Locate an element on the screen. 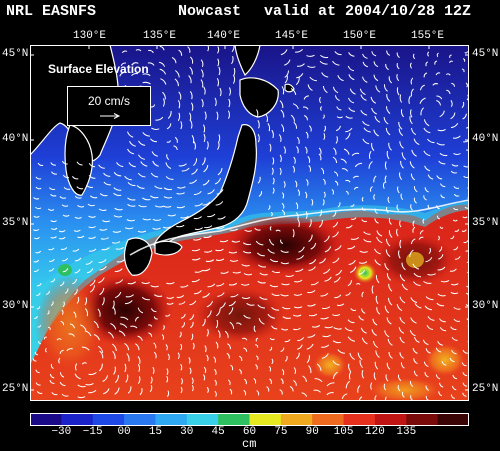  lat-label: 40°N is located at coordinates (485, 139).